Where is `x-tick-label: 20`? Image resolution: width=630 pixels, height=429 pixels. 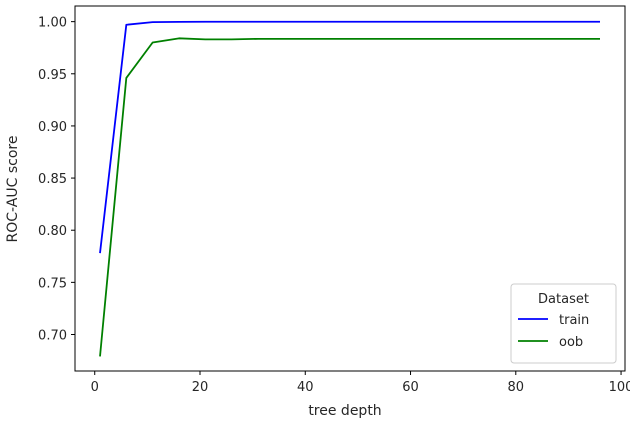
x-tick-label: 20 is located at coordinates (200, 387).